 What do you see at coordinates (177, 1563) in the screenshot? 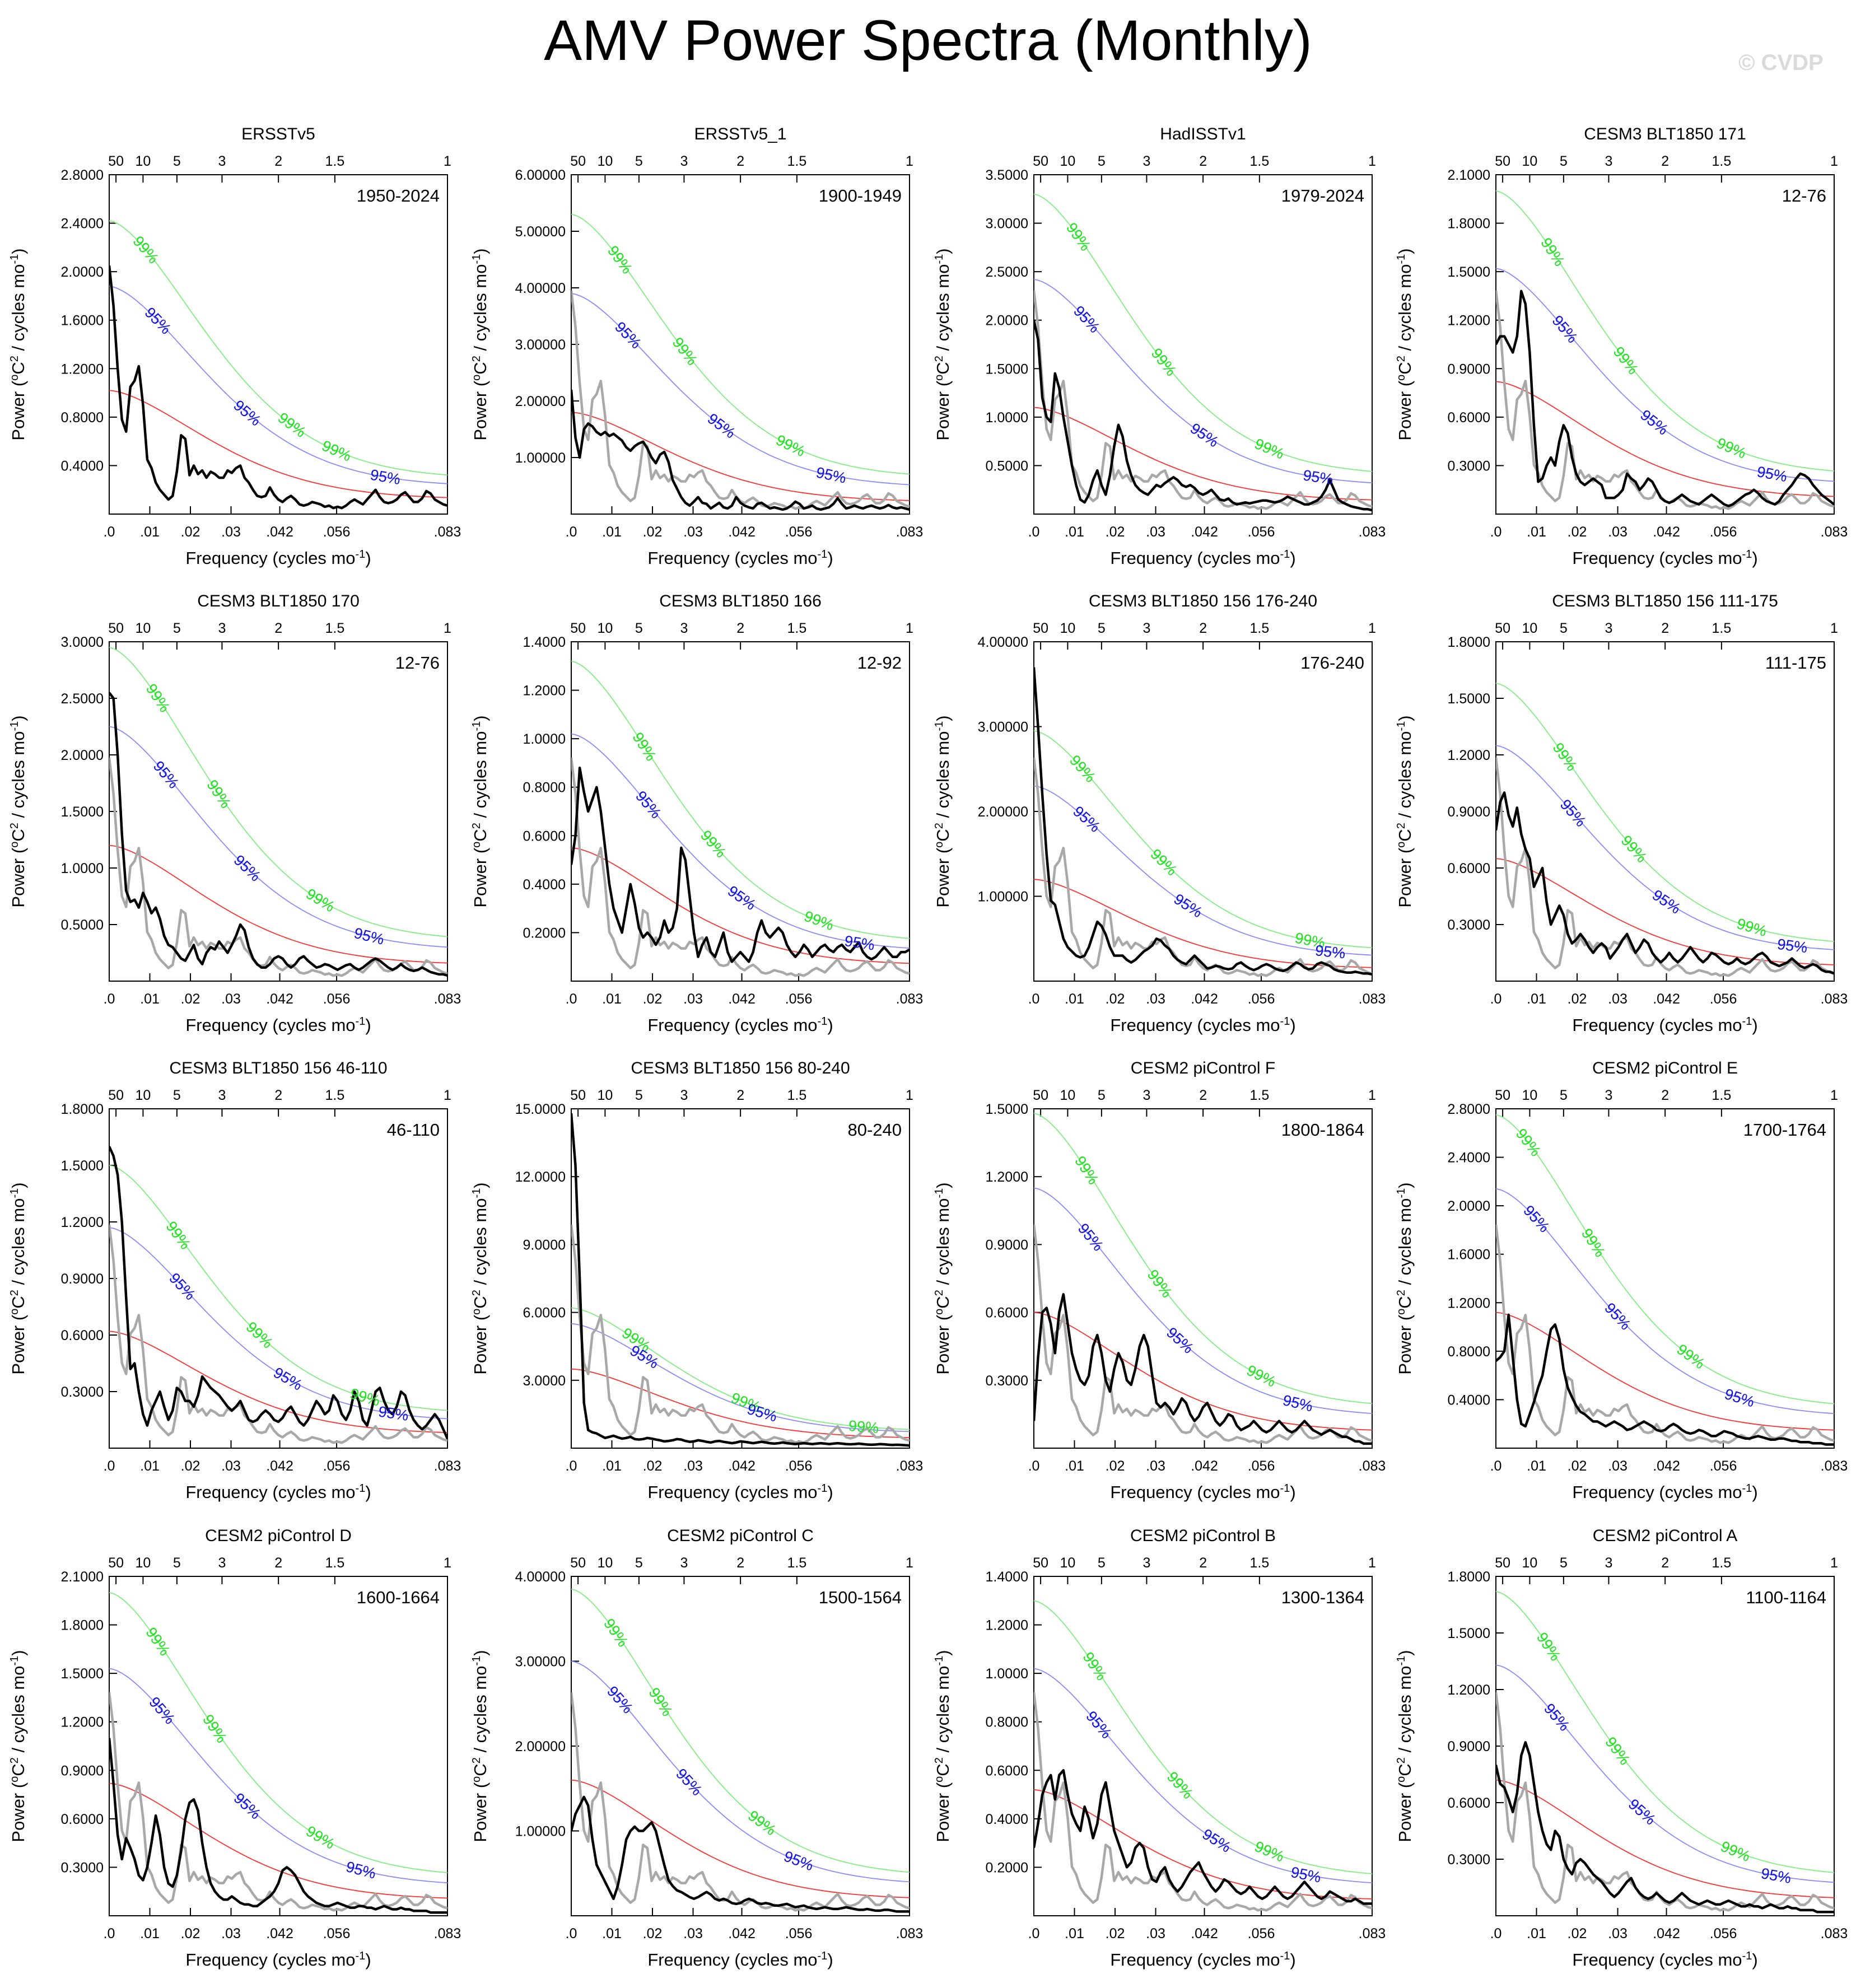
I see `top-tick-label: 5` at bounding box center [177, 1563].